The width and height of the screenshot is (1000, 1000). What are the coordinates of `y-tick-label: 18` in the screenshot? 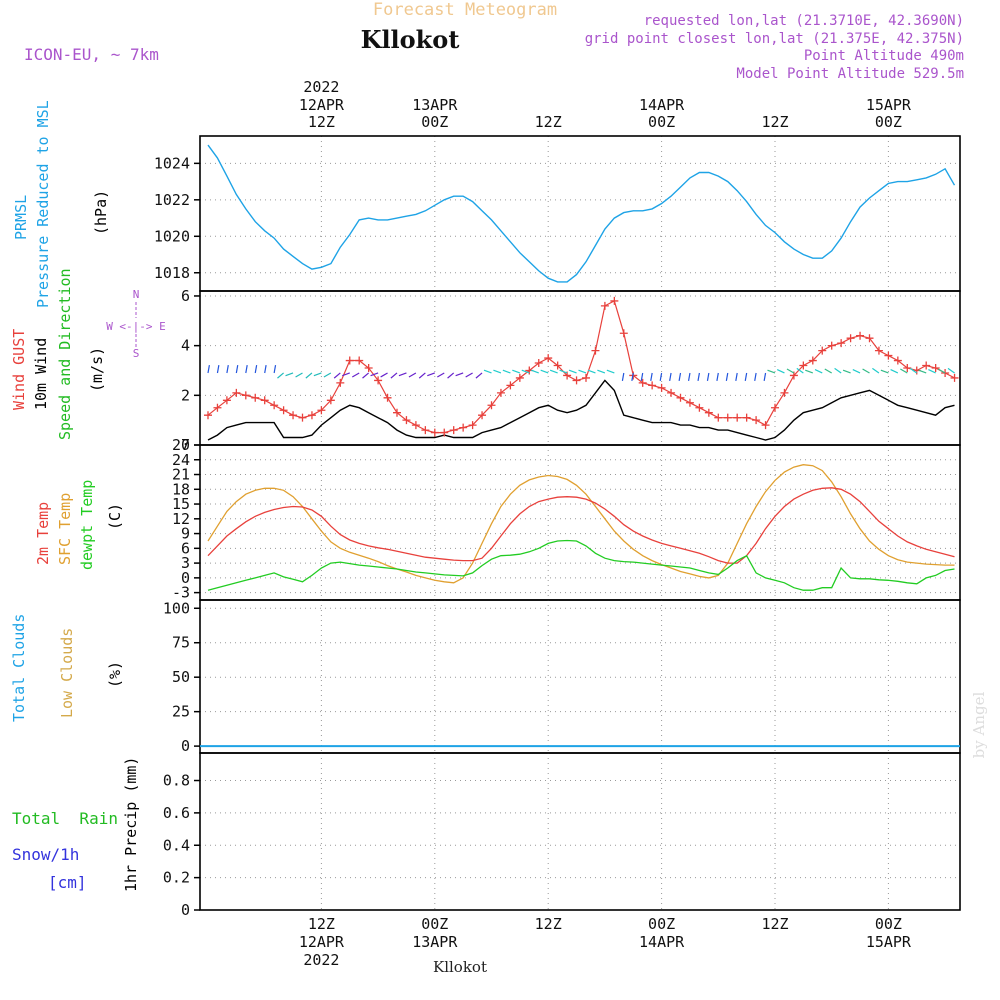 It's located at (181, 489).